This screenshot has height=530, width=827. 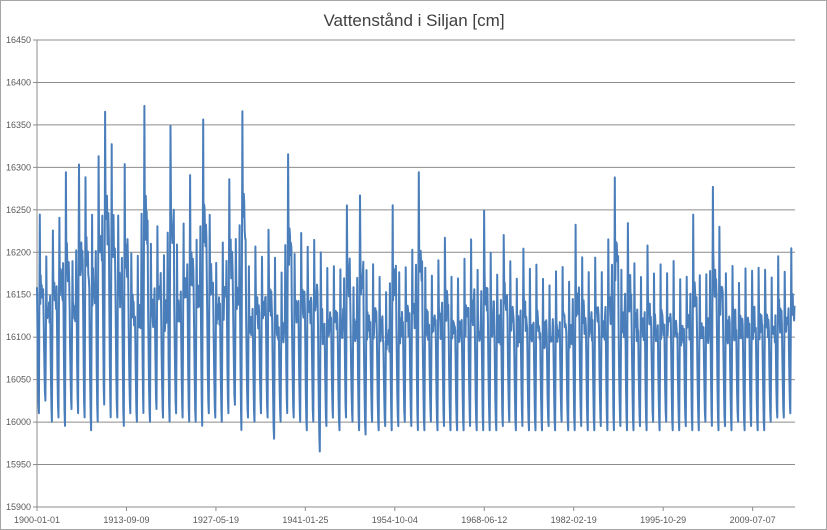 I want to click on x-tick-label: 1968-06-12, so click(x=484, y=520).